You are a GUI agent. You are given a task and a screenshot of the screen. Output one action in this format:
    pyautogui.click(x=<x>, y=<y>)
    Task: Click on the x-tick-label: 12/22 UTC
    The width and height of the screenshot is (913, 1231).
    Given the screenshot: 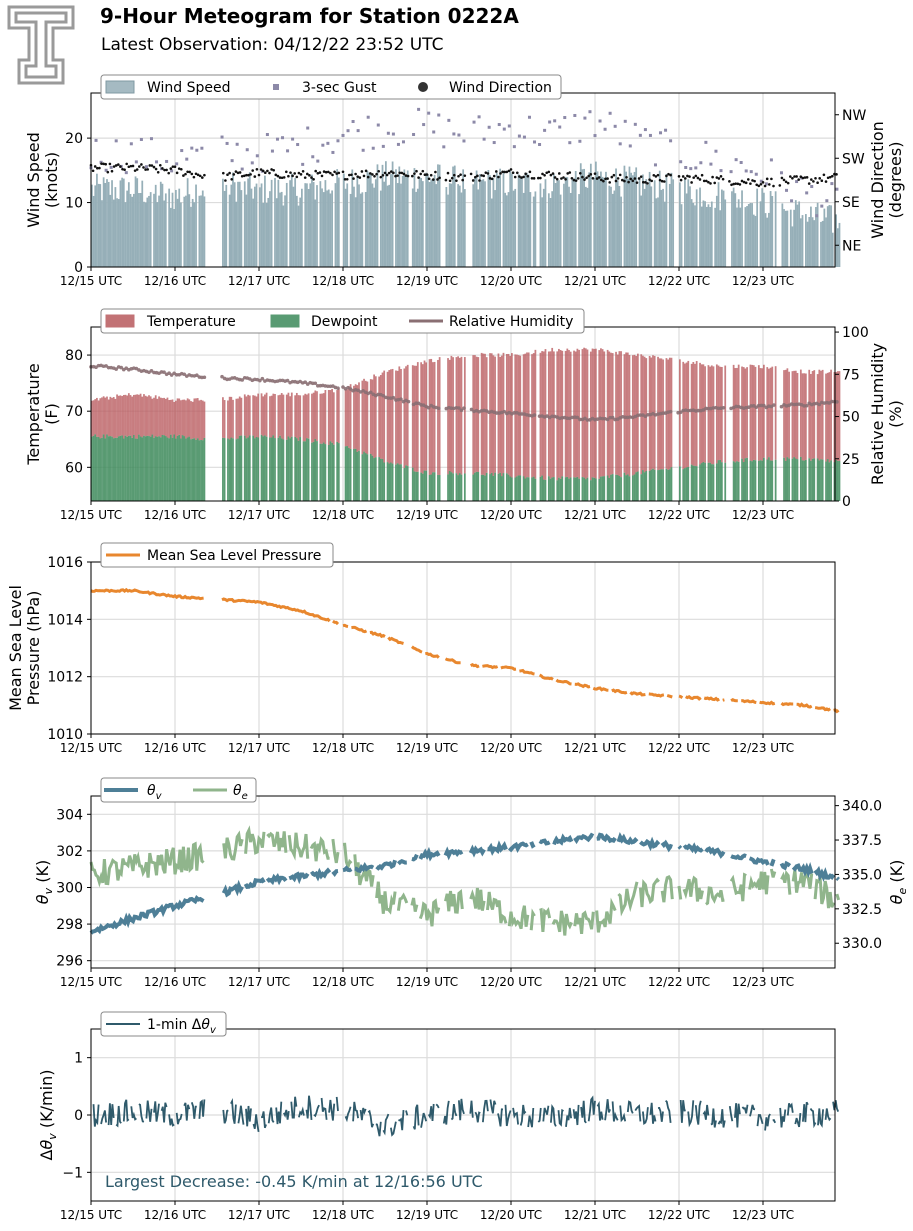 What is the action you would take?
    pyautogui.click(x=679, y=1215)
    